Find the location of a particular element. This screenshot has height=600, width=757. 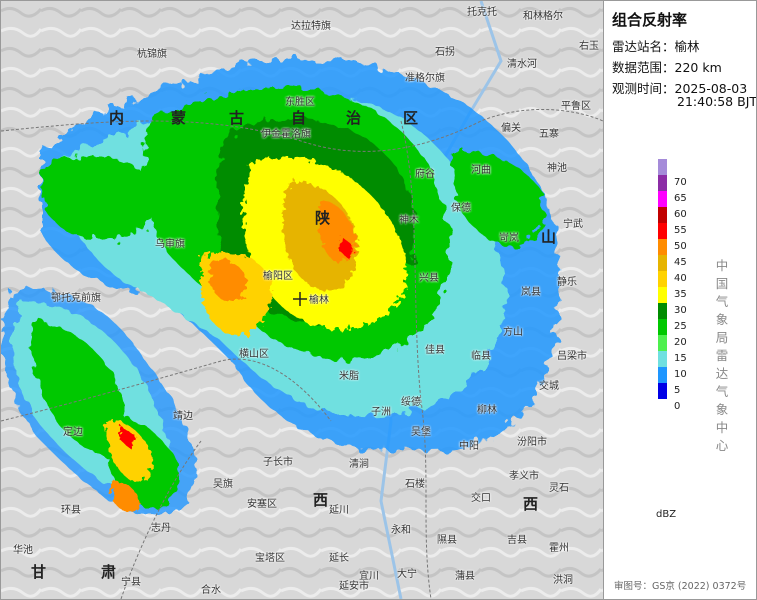

city-label: 灵石 is located at coordinates (559, 488).